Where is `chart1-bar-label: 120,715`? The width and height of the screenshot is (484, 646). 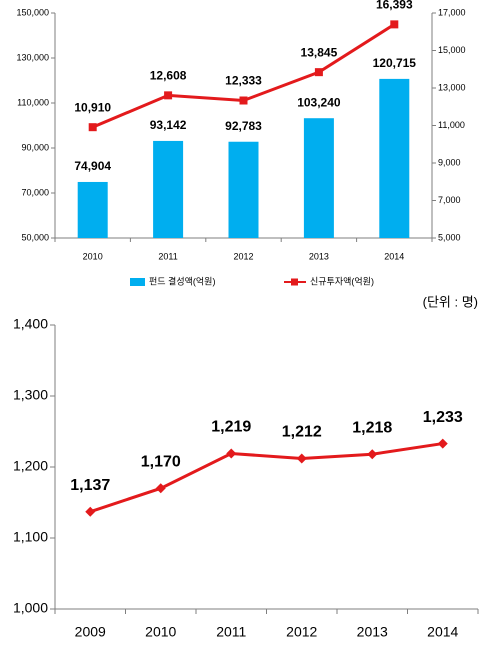
chart1-bar-label: 120,715 is located at coordinates (395, 63).